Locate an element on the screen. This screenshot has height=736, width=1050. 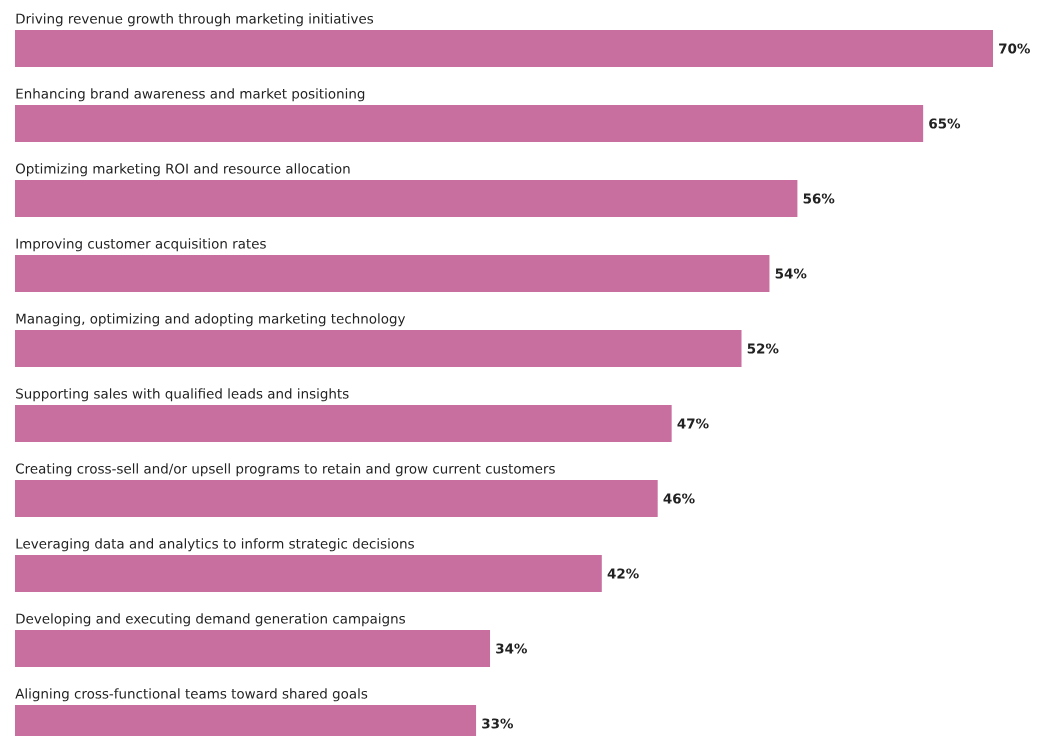
data-label: 70% is located at coordinates (1014, 48).